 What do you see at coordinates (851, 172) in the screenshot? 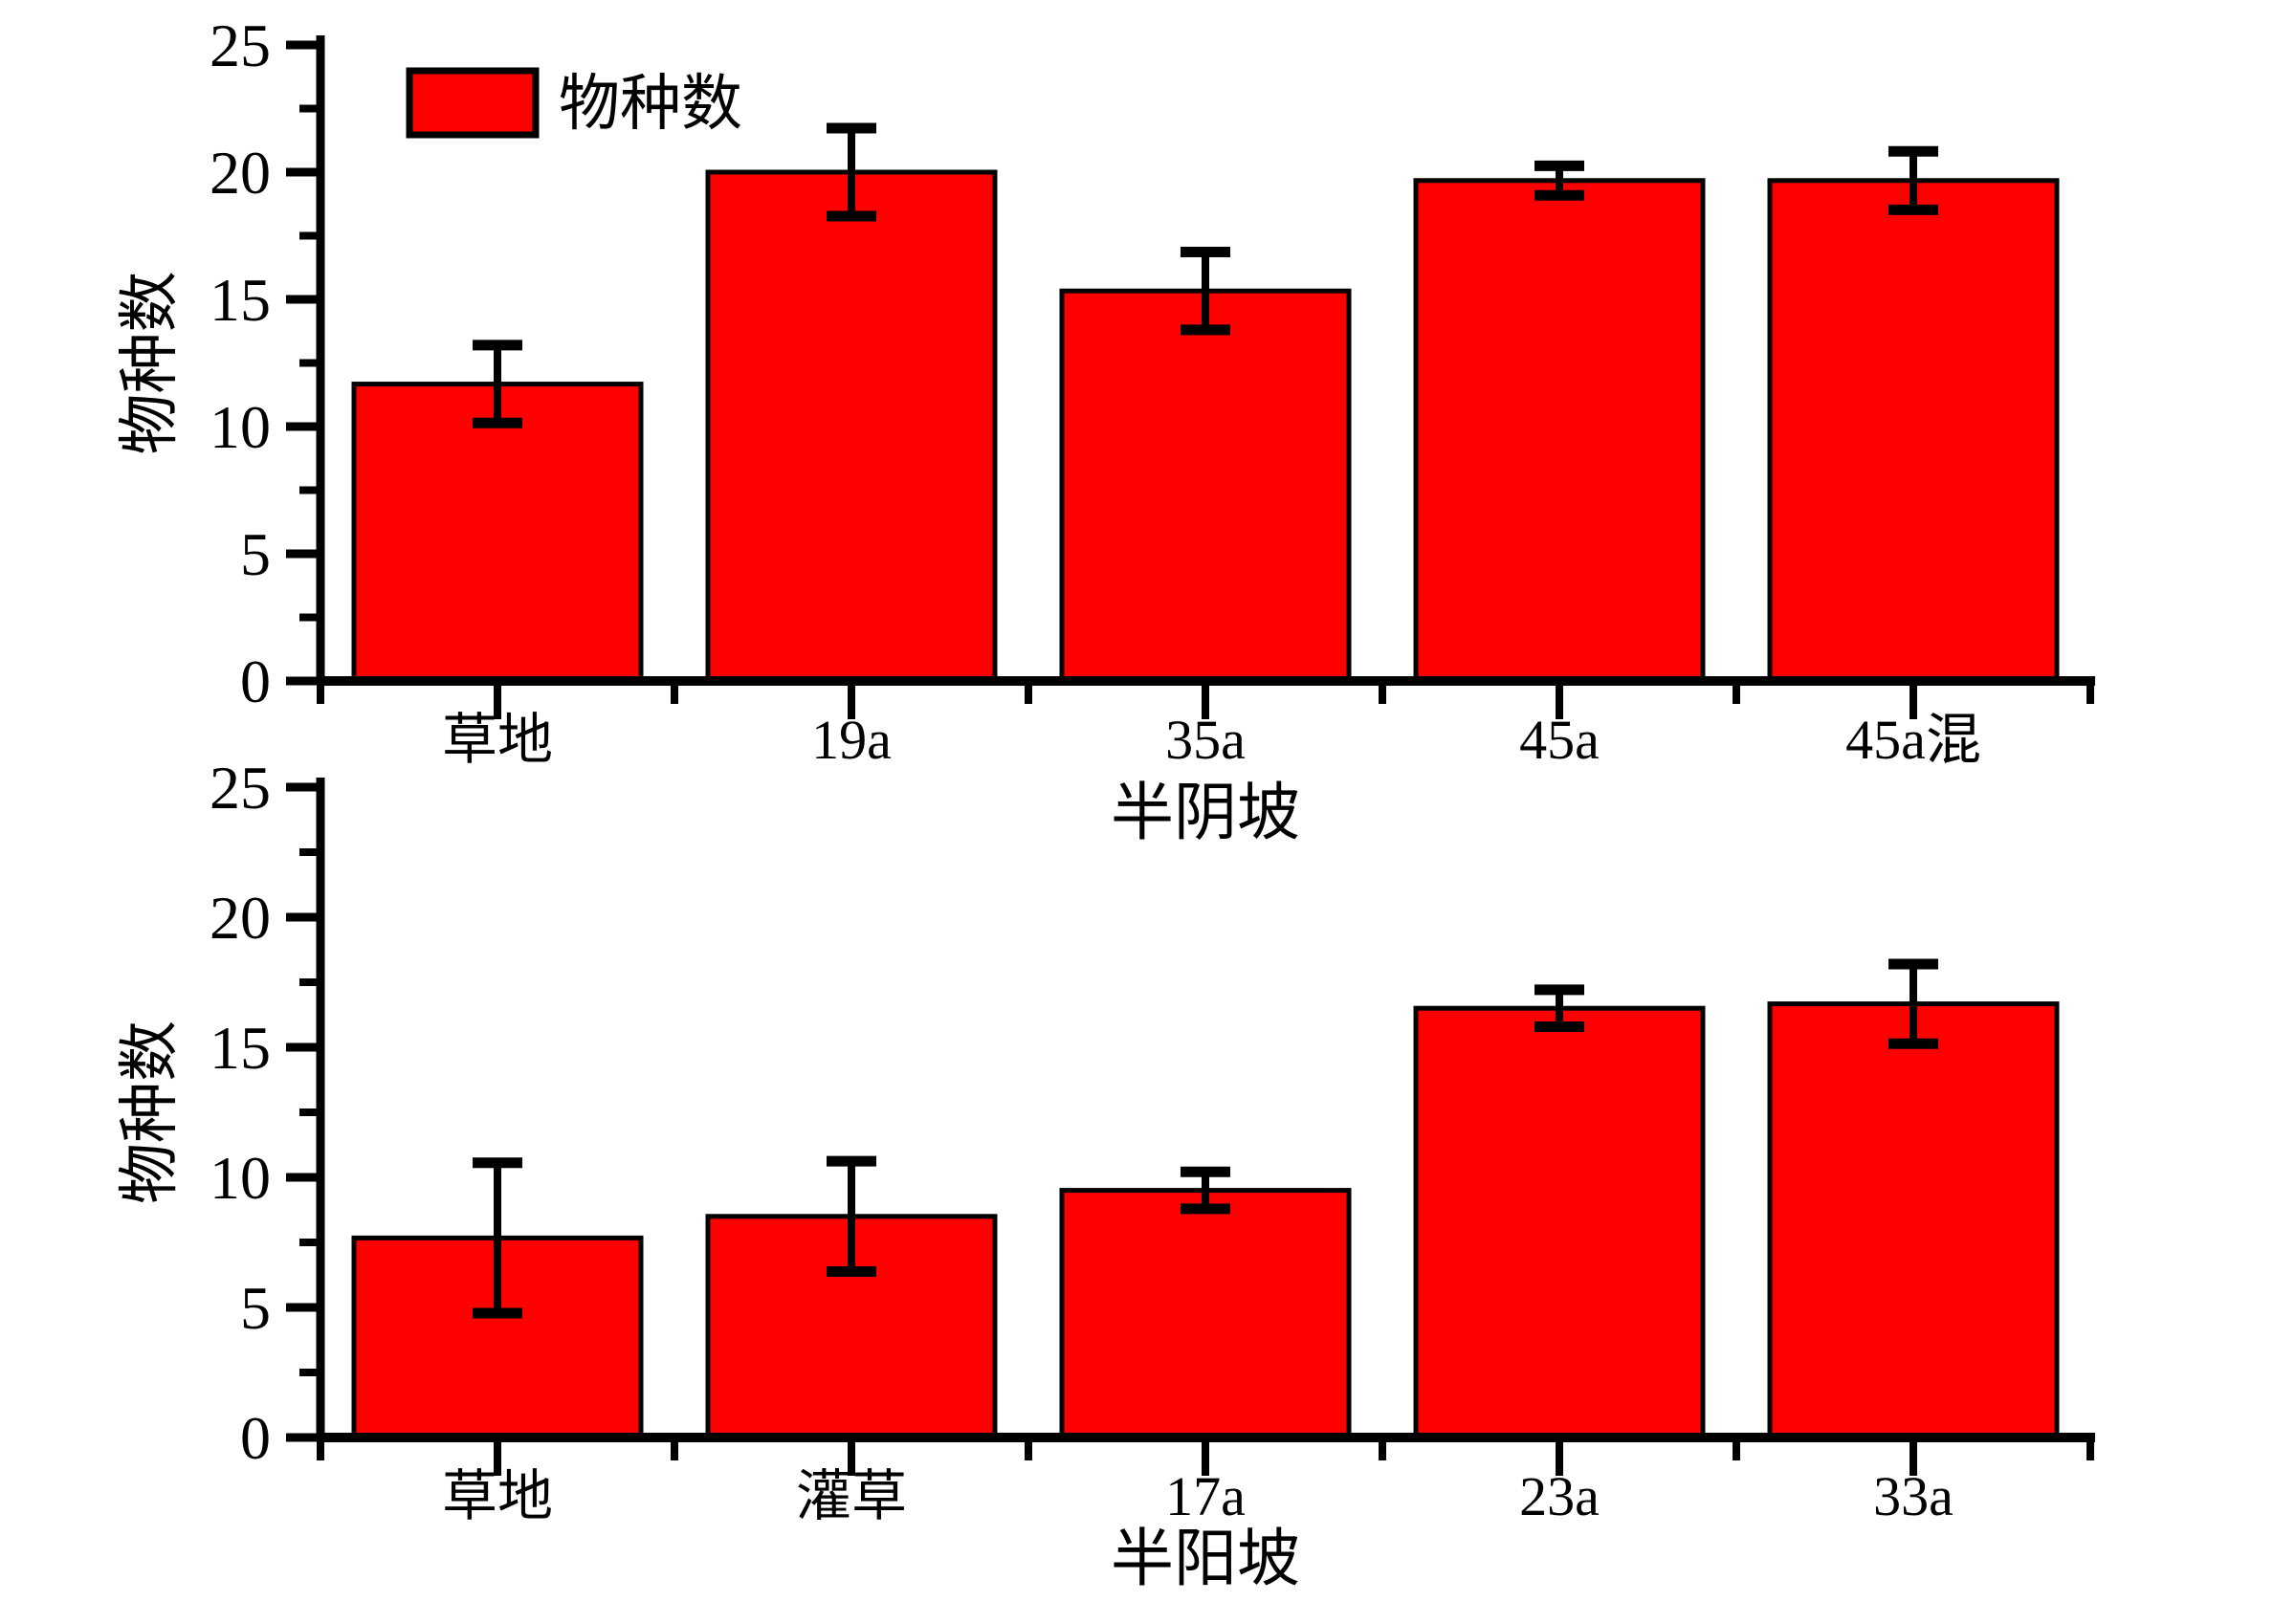
I see `error-bar-19a` at bounding box center [851, 172].